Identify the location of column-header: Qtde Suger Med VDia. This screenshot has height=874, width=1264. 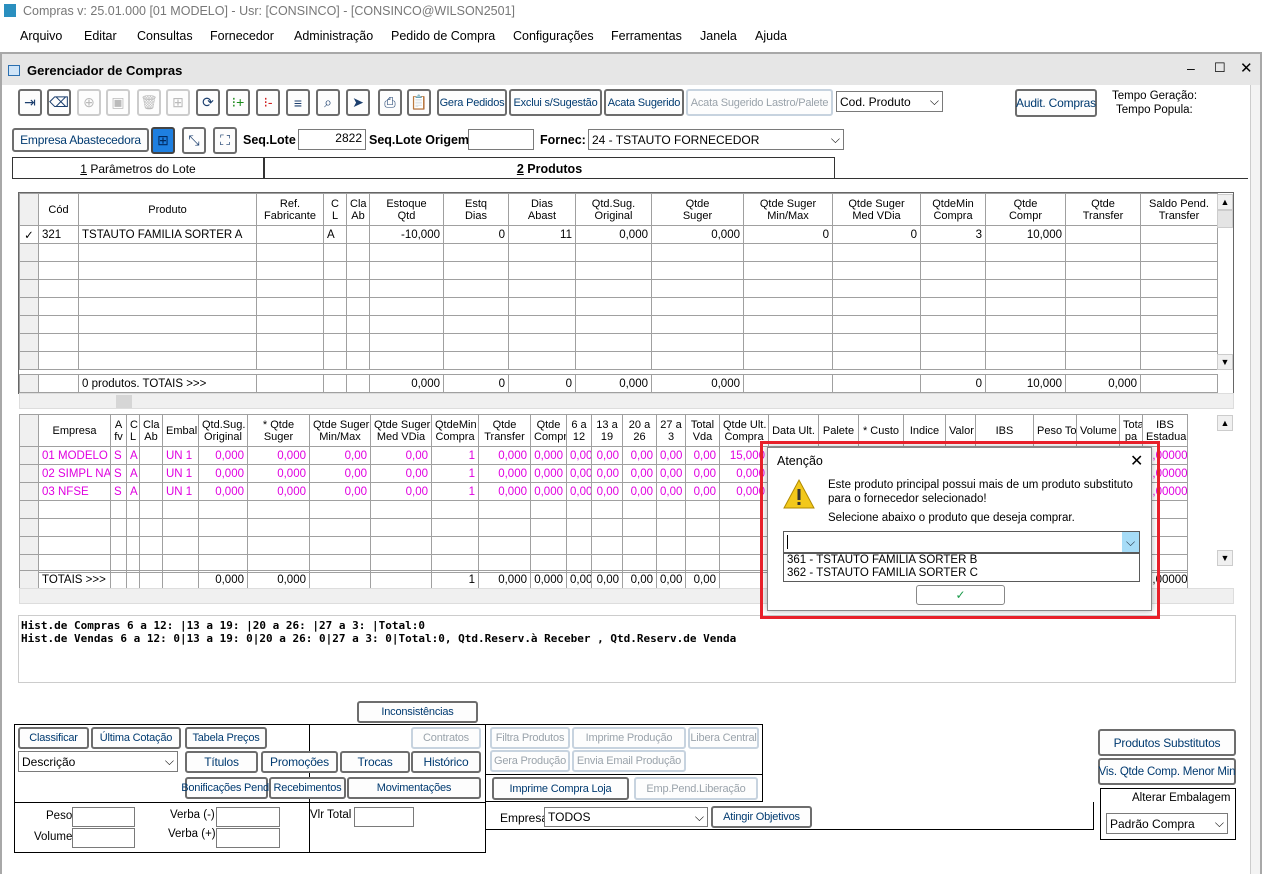
(401, 430).